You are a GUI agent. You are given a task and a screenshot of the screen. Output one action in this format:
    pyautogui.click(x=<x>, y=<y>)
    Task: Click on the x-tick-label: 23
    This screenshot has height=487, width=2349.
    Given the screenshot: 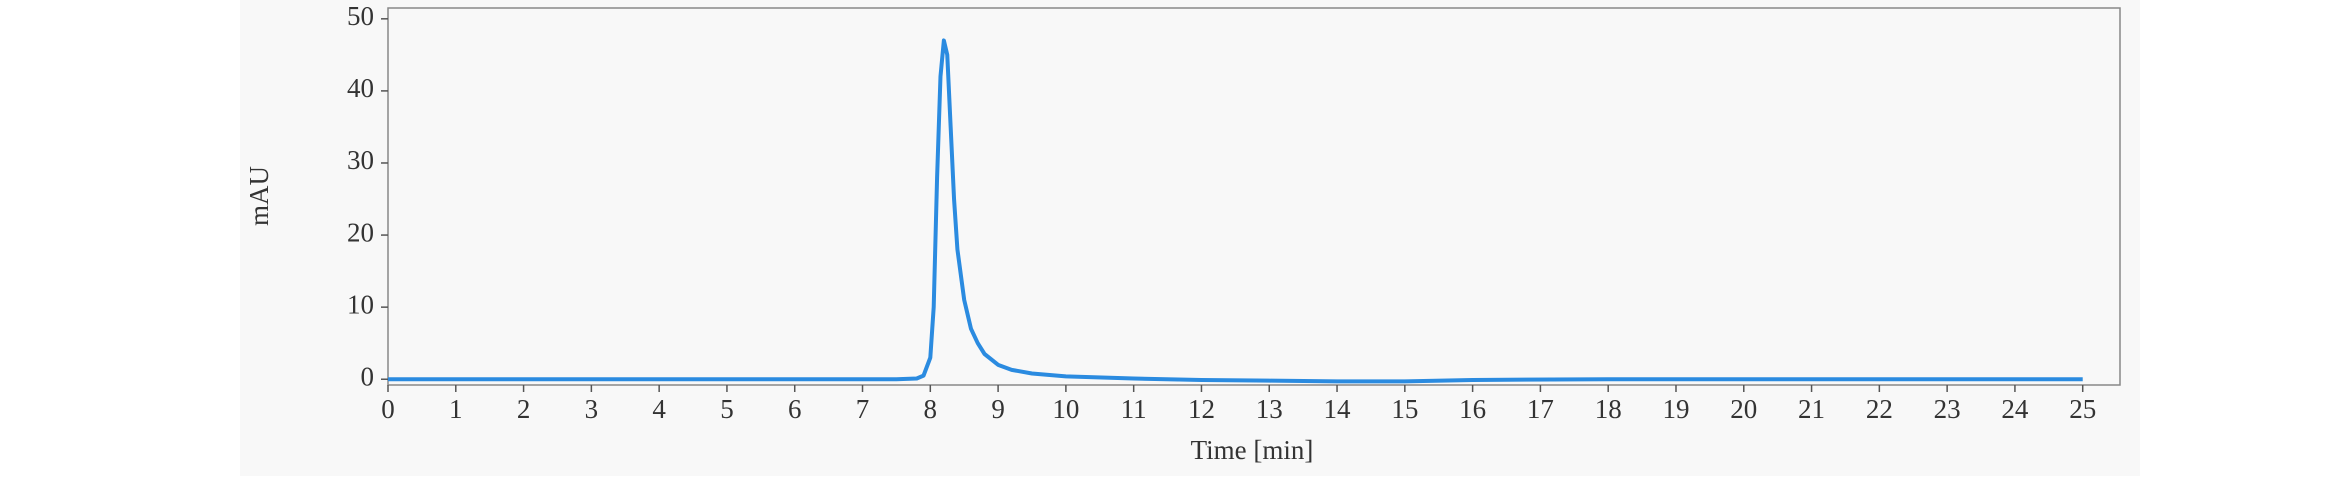 What is the action you would take?
    pyautogui.click(x=1947, y=409)
    